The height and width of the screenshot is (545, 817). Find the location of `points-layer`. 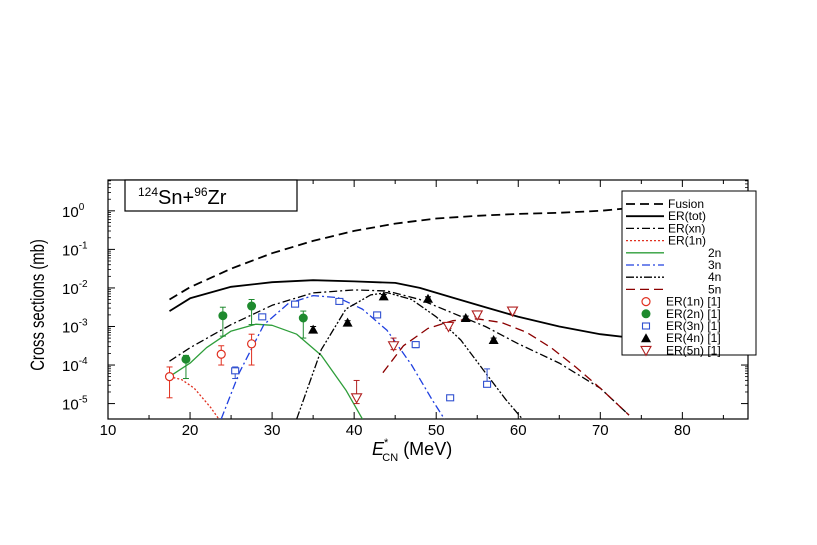

points-layer is located at coordinates (341, 348).